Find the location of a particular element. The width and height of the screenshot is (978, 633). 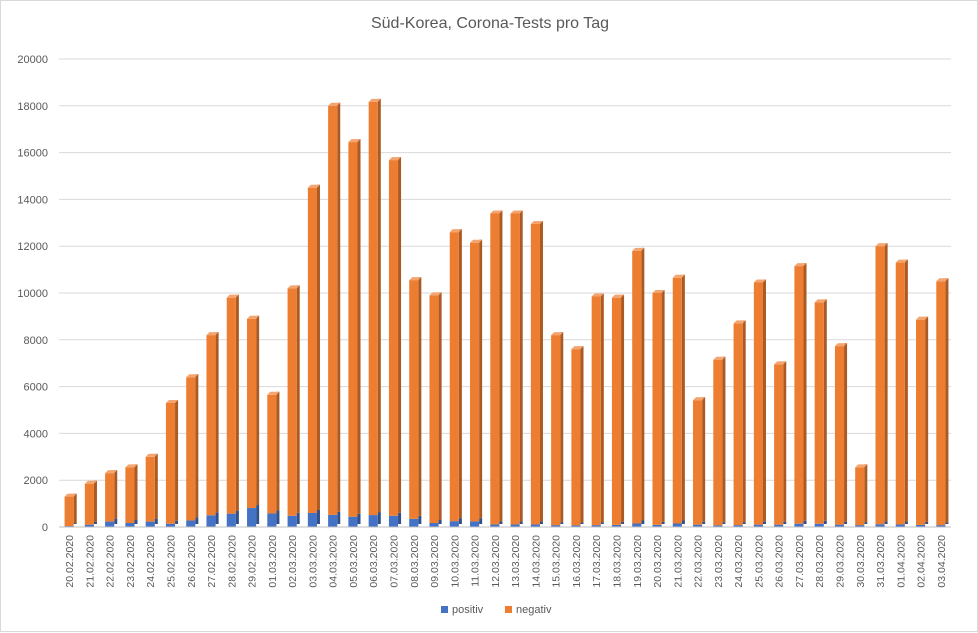

x-tick-label: 24.02.2020 is located at coordinates (151, 561).